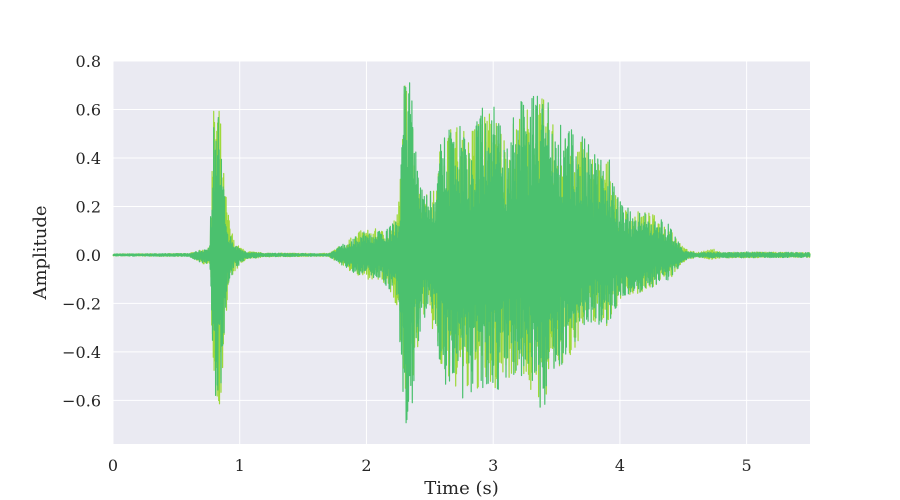 Image resolution: width=900 pixels, height=500 pixels. Describe the element at coordinates (88, 206) in the screenshot. I see `y-tick-label: 0.2` at that location.